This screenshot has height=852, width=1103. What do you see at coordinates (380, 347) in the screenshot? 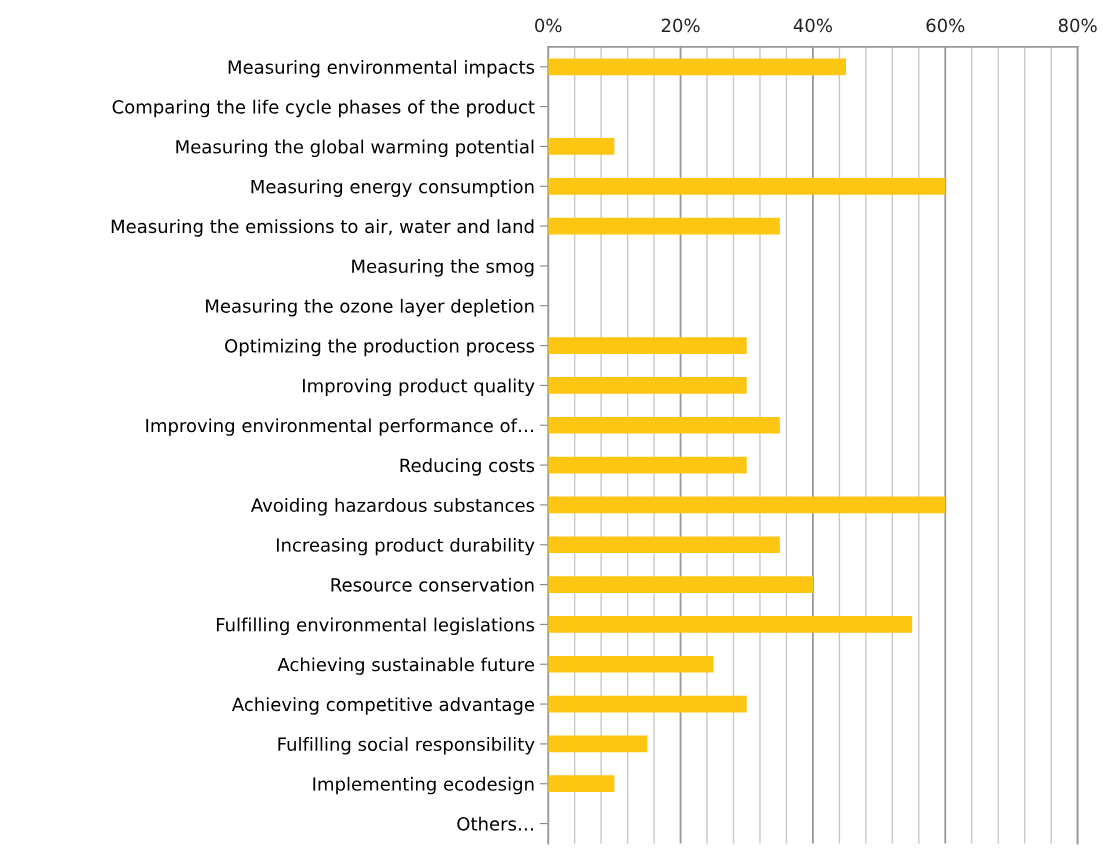
I see `y-tick-label: Optimizing the production process` at bounding box center [380, 347].